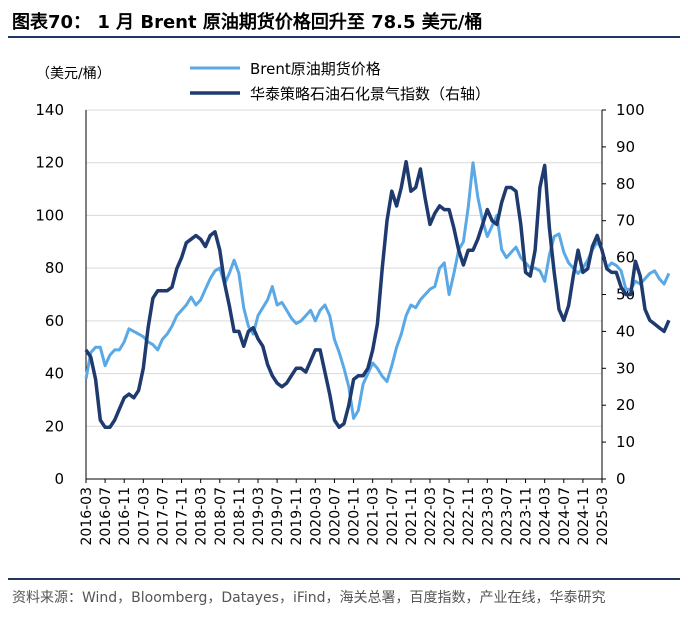 The height and width of the screenshot is (644, 688). What do you see at coordinates (54, 268) in the screenshot?
I see `left-tick-label: 80` at bounding box center [54, 268].